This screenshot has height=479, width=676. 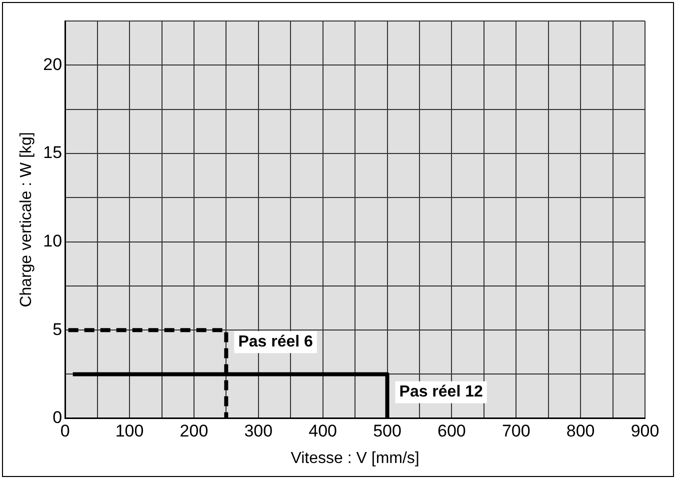 I want to click on x-tick-label: 200, so click(x=194, y=430).